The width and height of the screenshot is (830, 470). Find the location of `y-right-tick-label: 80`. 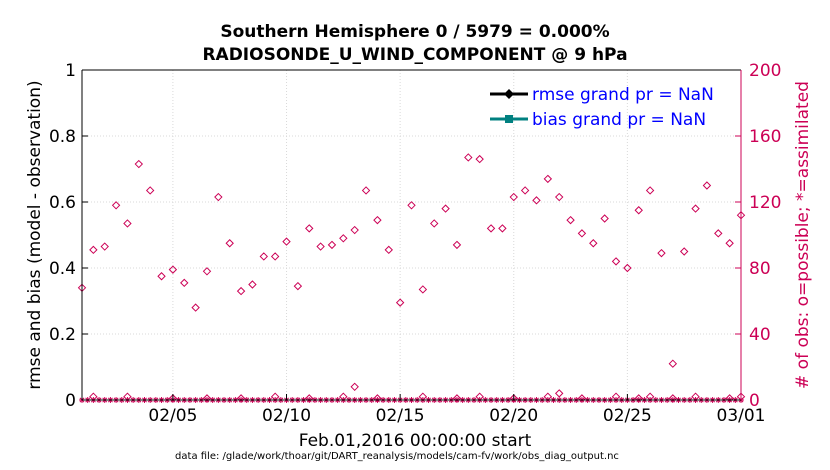

y-right-tick-label: 80 is located at coordinates (760, 269).